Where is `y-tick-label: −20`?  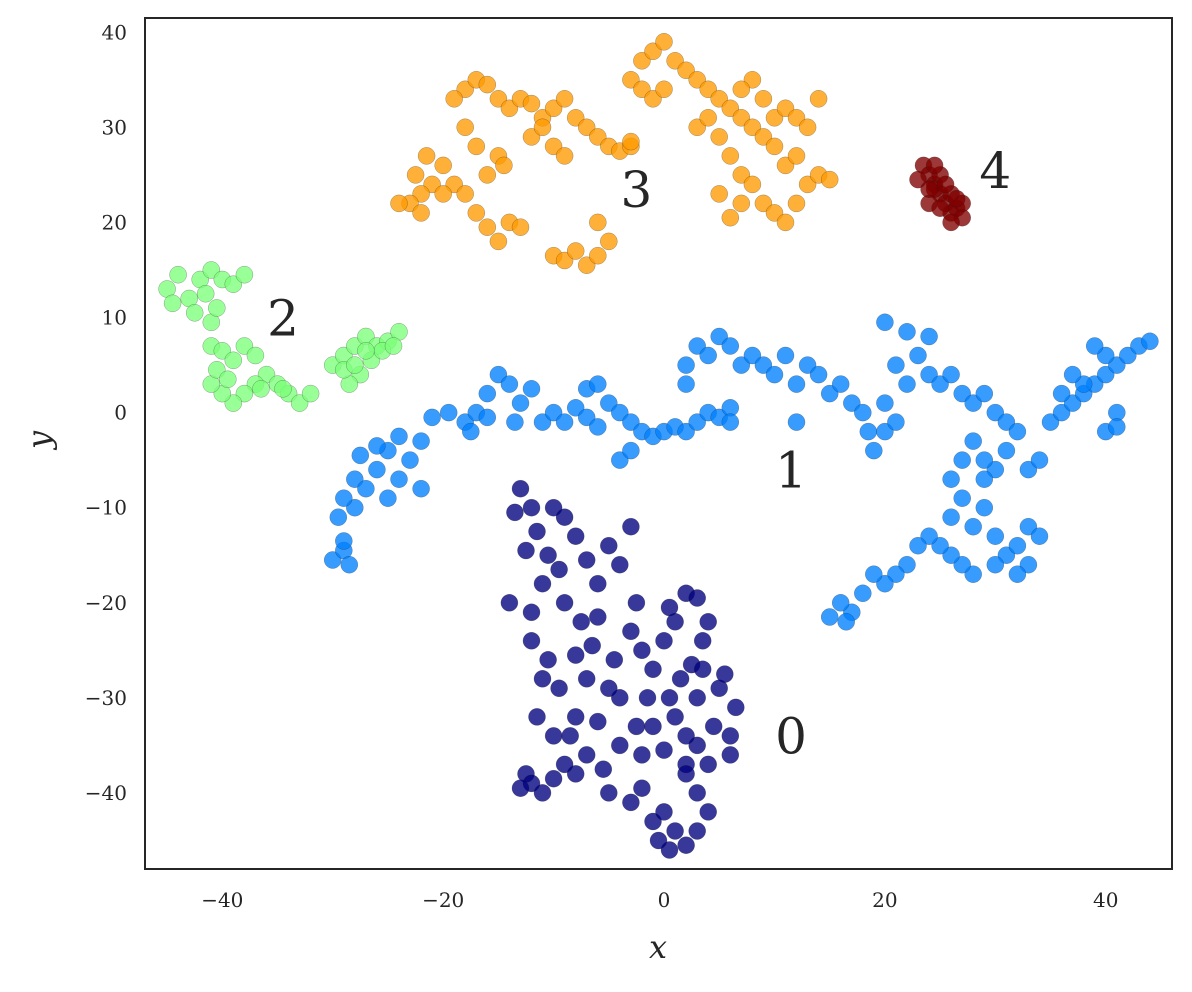
y-tick-label: −20 is located at coordinates (106, 603).